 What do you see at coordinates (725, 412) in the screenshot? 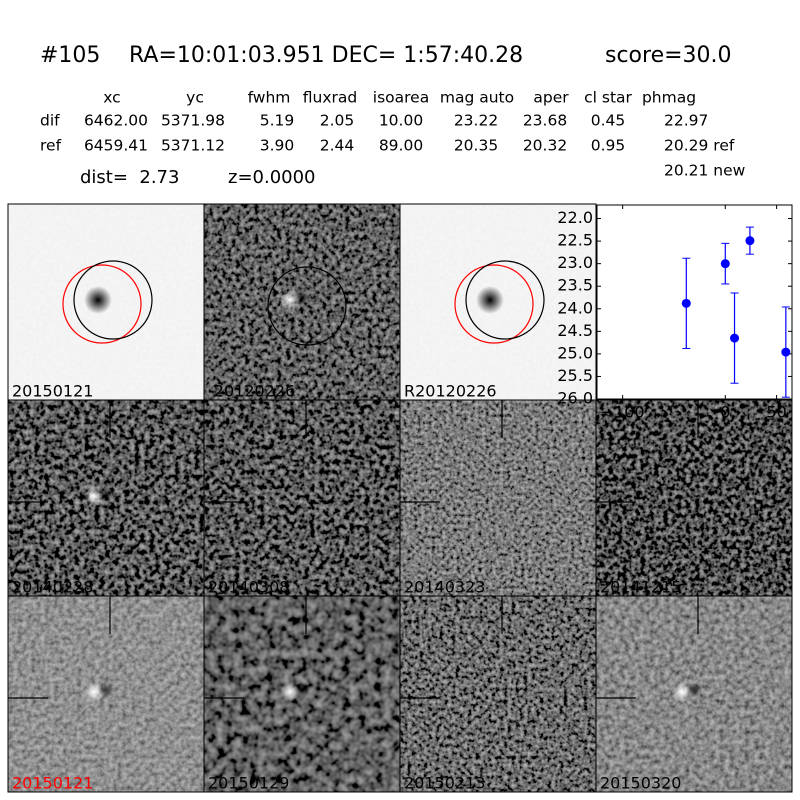
I see `x-tick-label: 0` at bounding box center [725, 412].